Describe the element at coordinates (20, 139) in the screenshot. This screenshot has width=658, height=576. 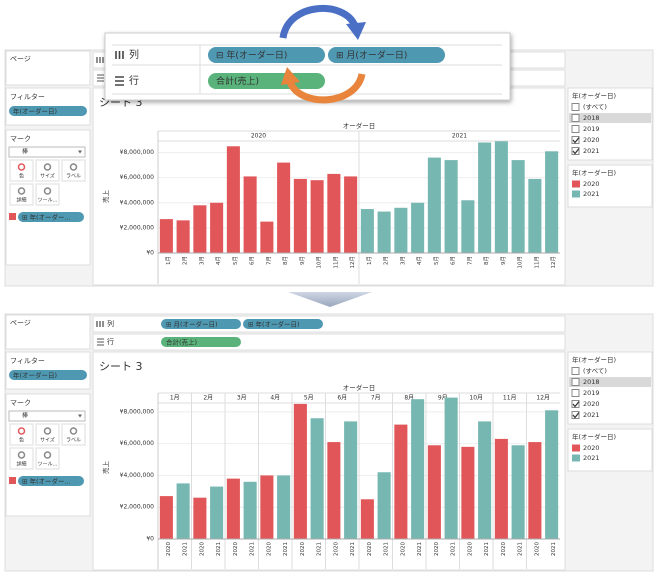
I see `marks-title: マーク` at that location.